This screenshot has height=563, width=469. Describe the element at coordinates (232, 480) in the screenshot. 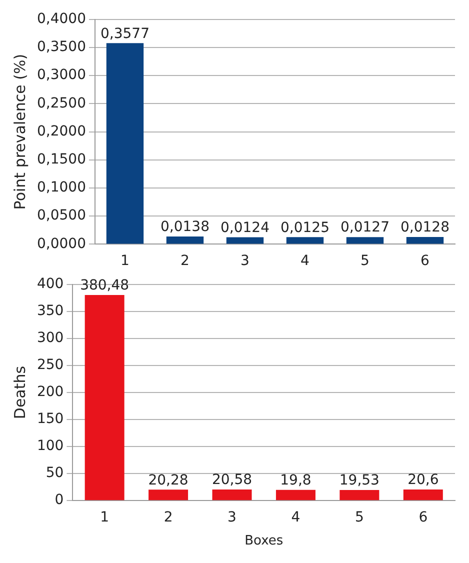

I see `data-label: 20,58` at that location.